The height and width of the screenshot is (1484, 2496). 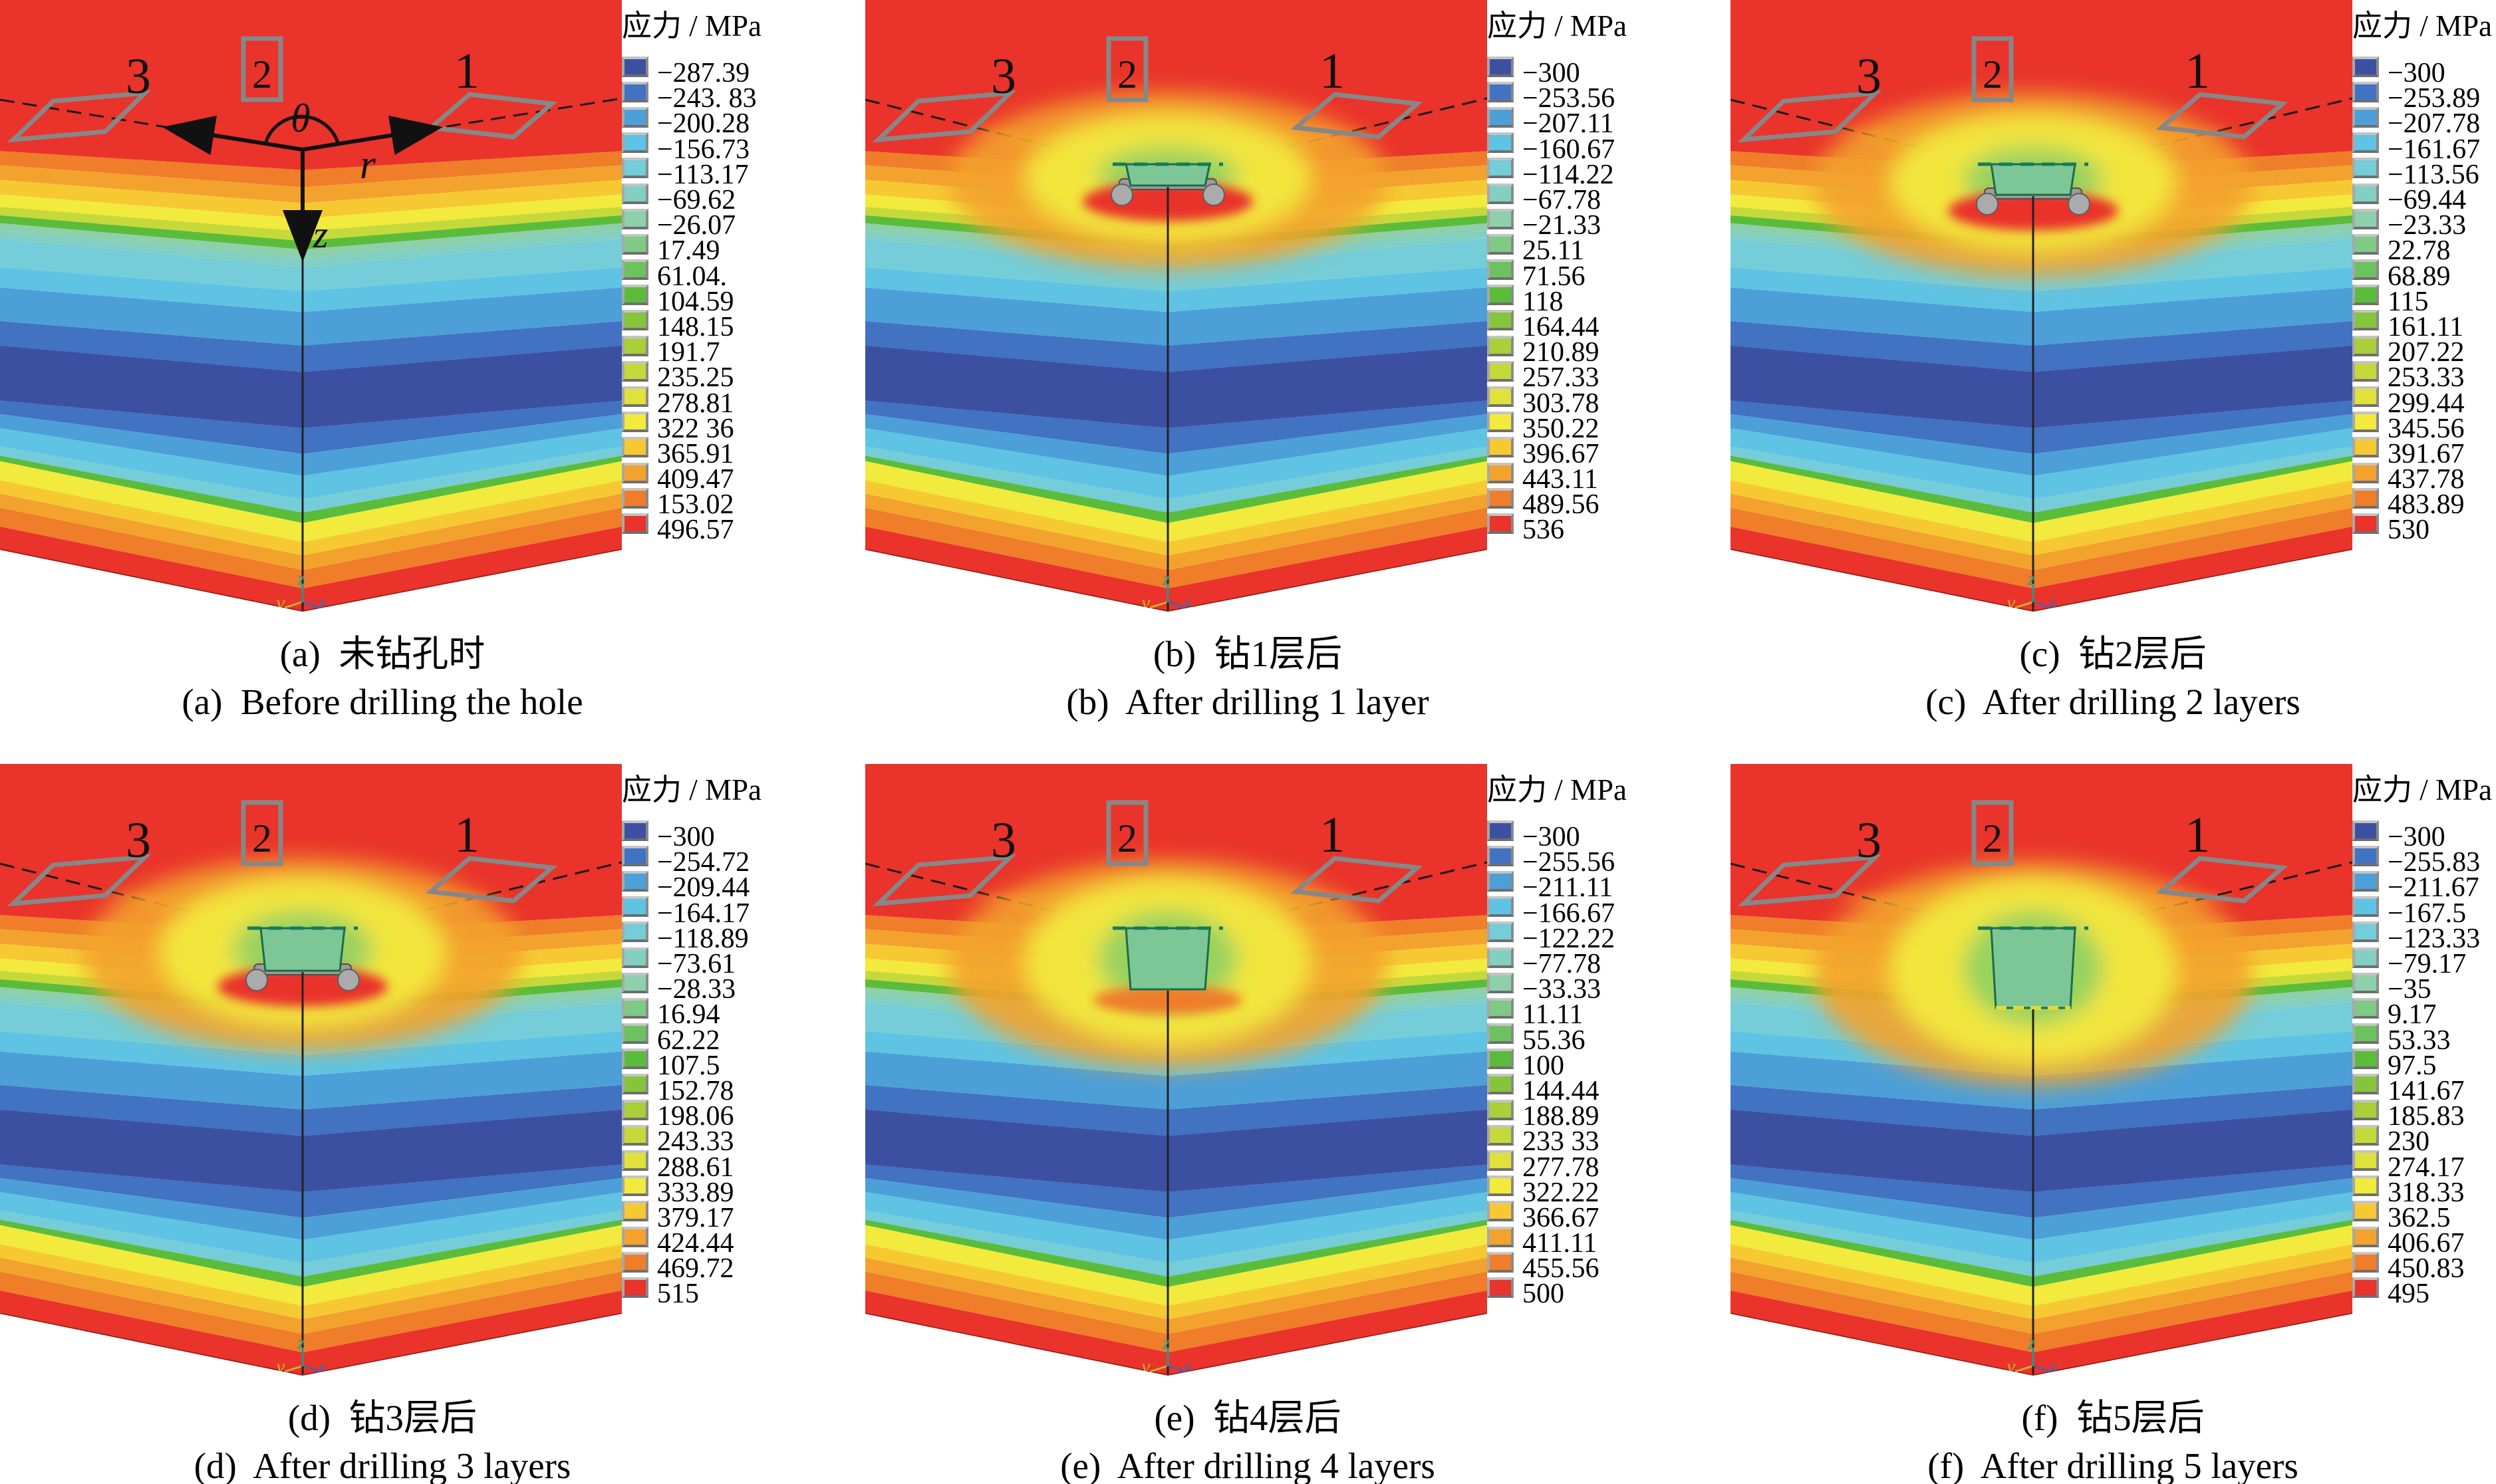 What do you see at coordinates (1560, 428) in the screenshot?
I see `legend-value: 350.22` at bounding box center [1560, 428].